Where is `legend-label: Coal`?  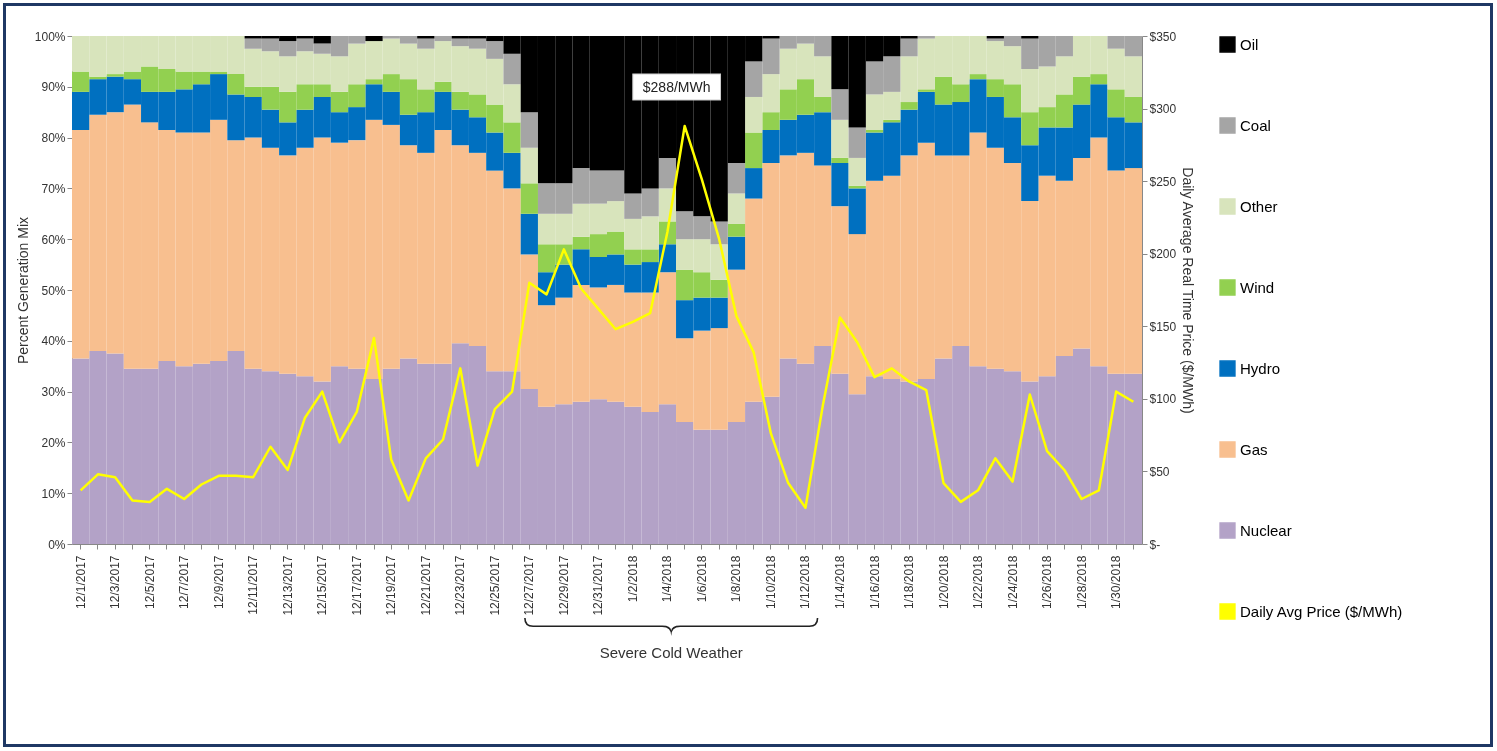
legend-label: Coal is located at coordinates (1255, 125).